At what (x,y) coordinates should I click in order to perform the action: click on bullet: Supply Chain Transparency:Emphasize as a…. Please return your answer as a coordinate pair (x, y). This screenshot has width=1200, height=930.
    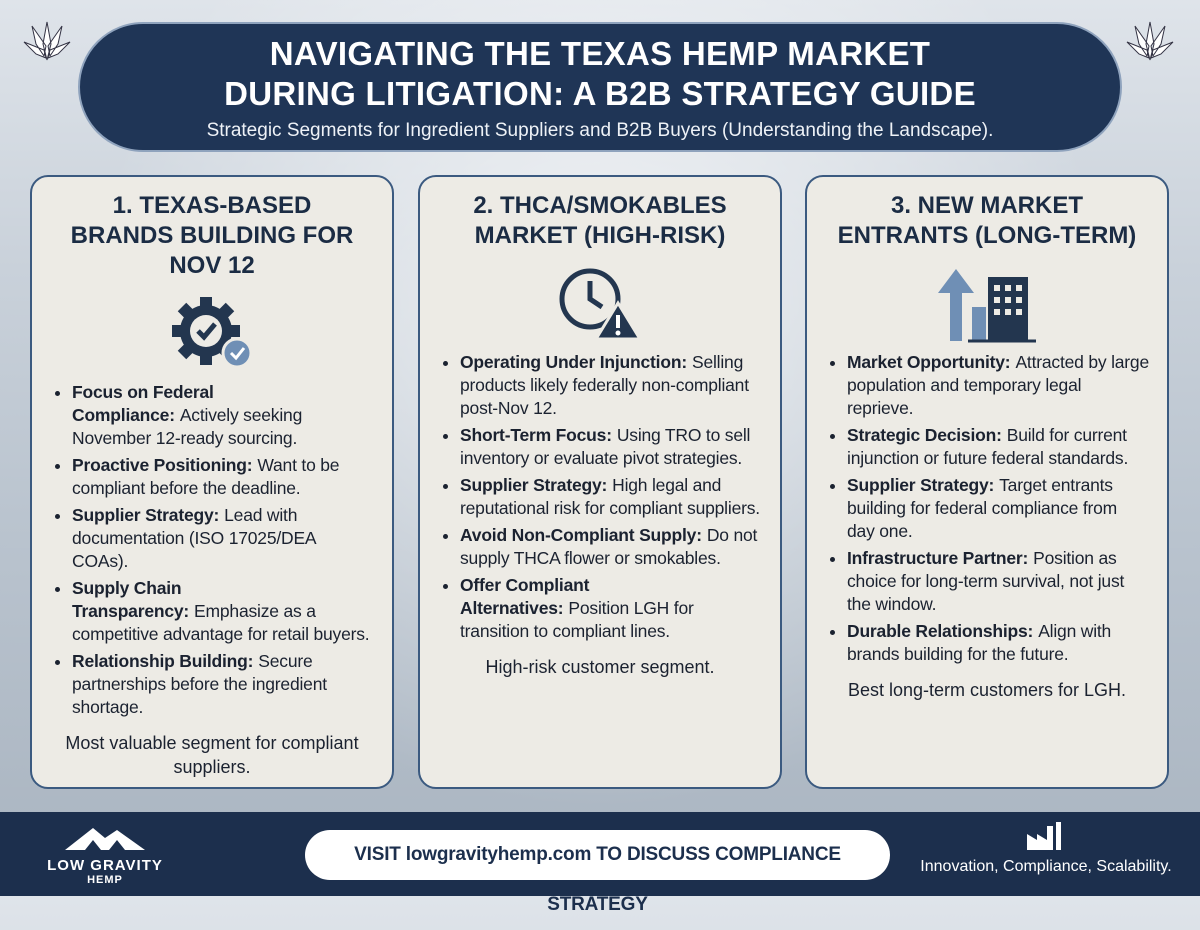
    Looking at the image, I should click on (223, 611).